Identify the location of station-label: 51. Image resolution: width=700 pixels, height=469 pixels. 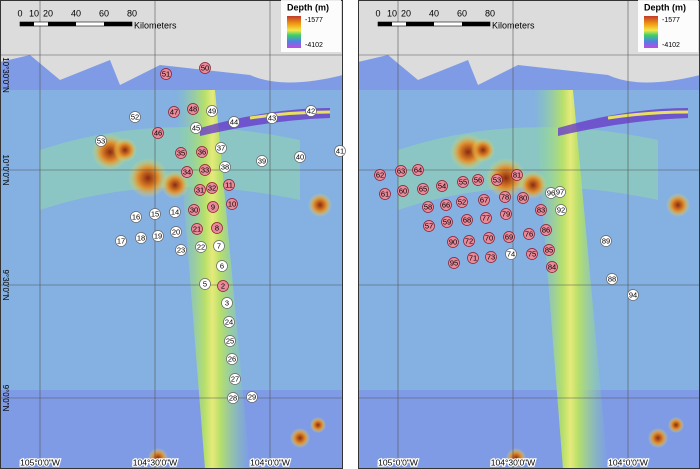
(166, 73).